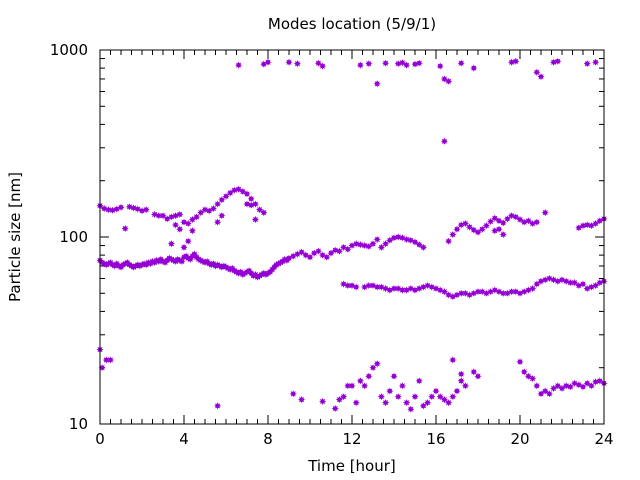  Describe the element at coordinates (351, 439) in the screenshot. I see `x-tick-label: 12` at that location.